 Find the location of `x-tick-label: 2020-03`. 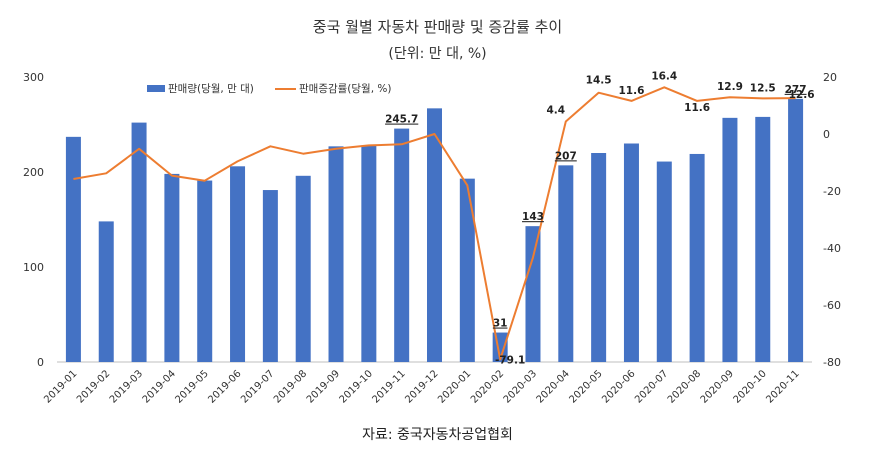

x-tick-label: 2020-03 is located at coordinates (520, 386).